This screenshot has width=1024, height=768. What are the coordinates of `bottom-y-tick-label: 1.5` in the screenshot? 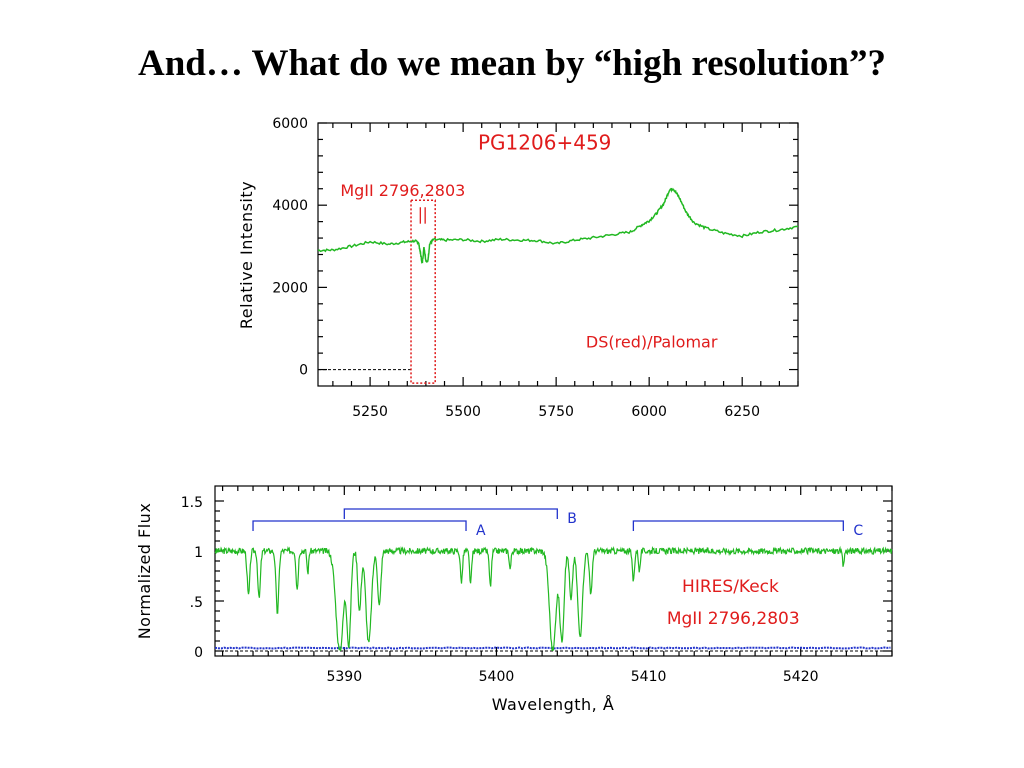 It's located at (192, 503).